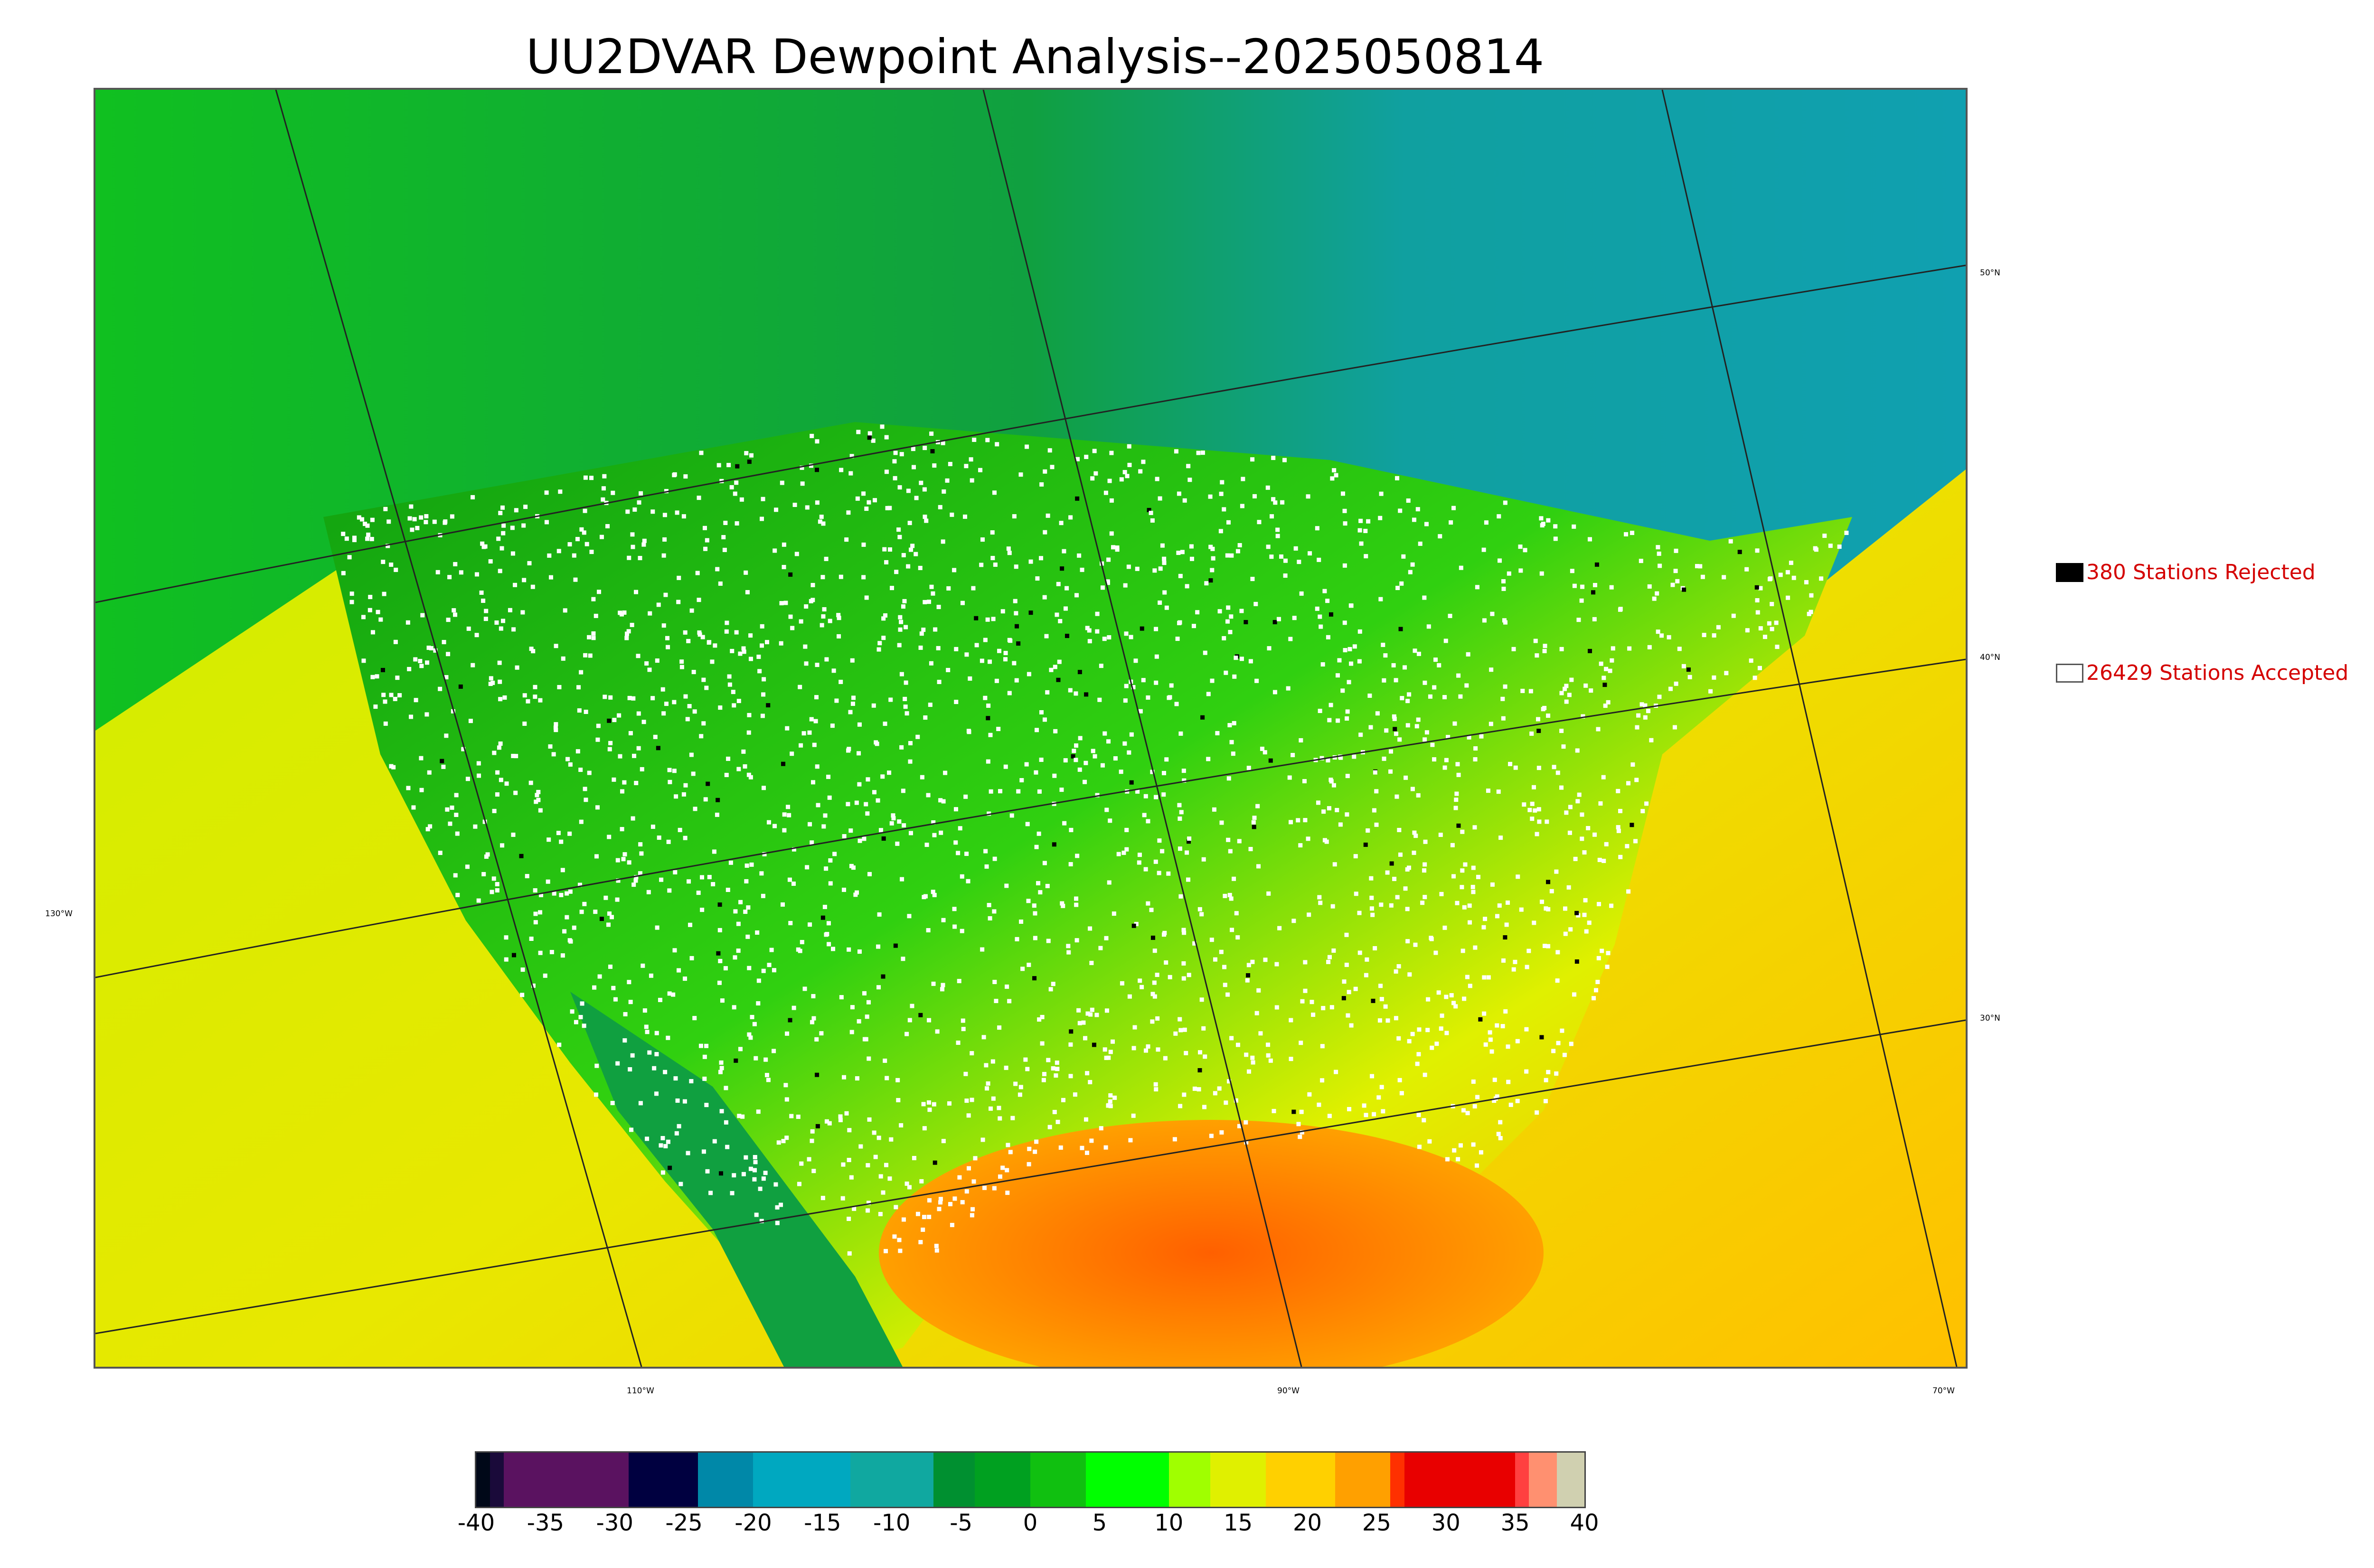  I want to click on colorbar-tick-label: -5, so click(961, 1523).